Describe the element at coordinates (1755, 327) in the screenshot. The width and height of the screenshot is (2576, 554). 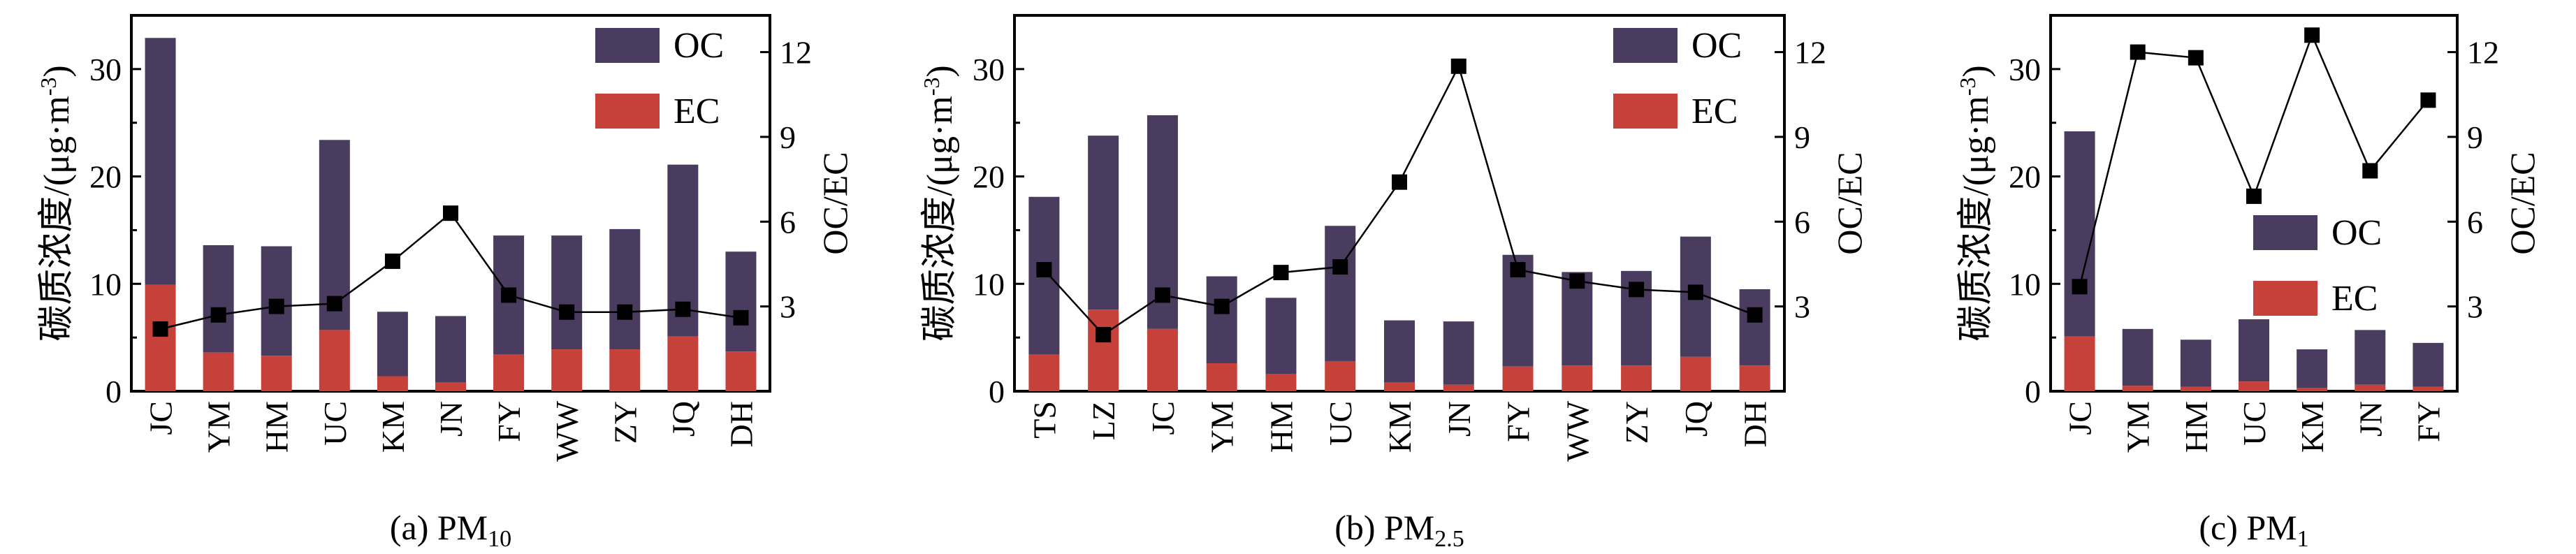
I see `bar-oc-DH` at that location.